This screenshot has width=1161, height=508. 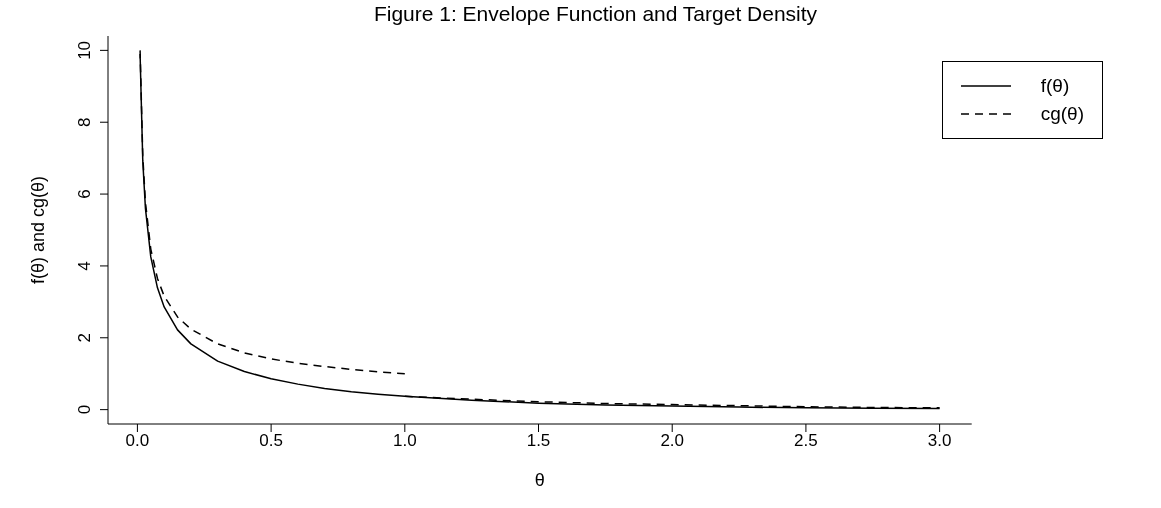 I want to click on x-axis-title: θ, so click(x=539, y=480).